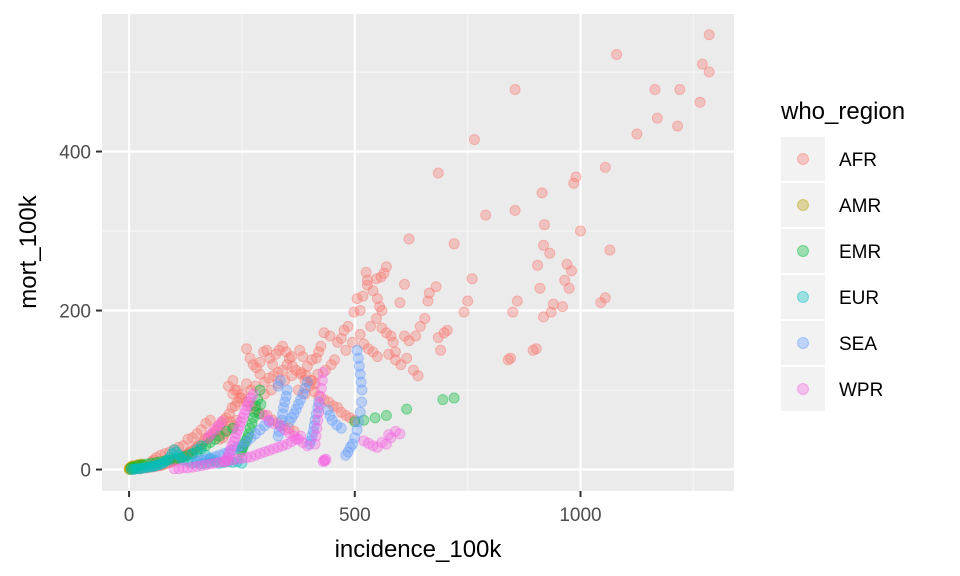 This screenshot has width=960, height=576. What do you see at coordinates (831, 205) in the screenshot?
I see `legend-item-amr: AMR` at bounding box center [831, 205].